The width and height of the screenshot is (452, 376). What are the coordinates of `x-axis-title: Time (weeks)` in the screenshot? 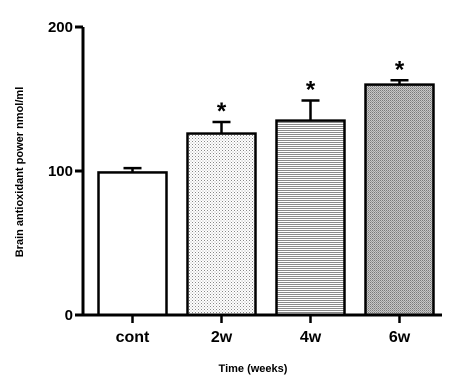 It's located at (253, 369).